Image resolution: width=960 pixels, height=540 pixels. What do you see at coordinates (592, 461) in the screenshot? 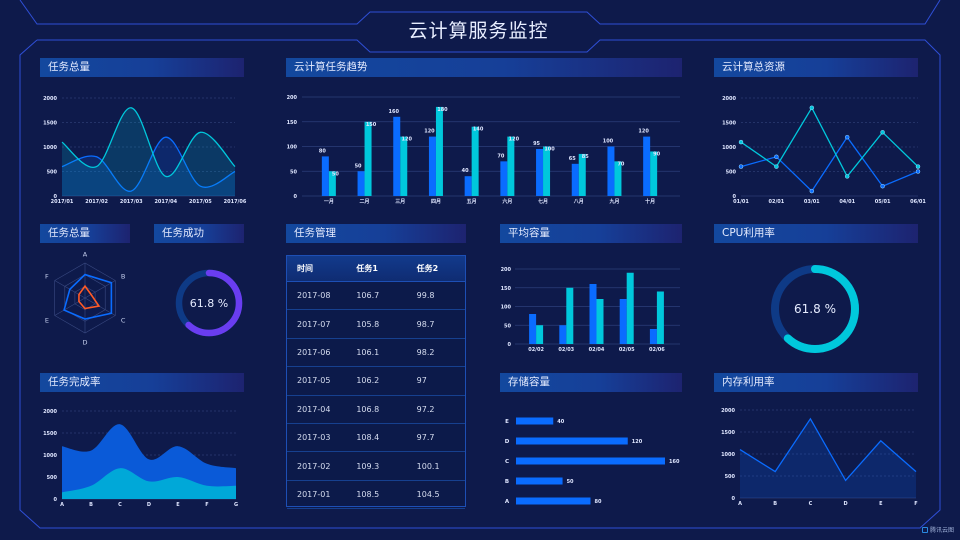
I see `chart-storage-hbars: E 40 D 120 C 160 B 50 A 80` at bounding box center [592, 461].